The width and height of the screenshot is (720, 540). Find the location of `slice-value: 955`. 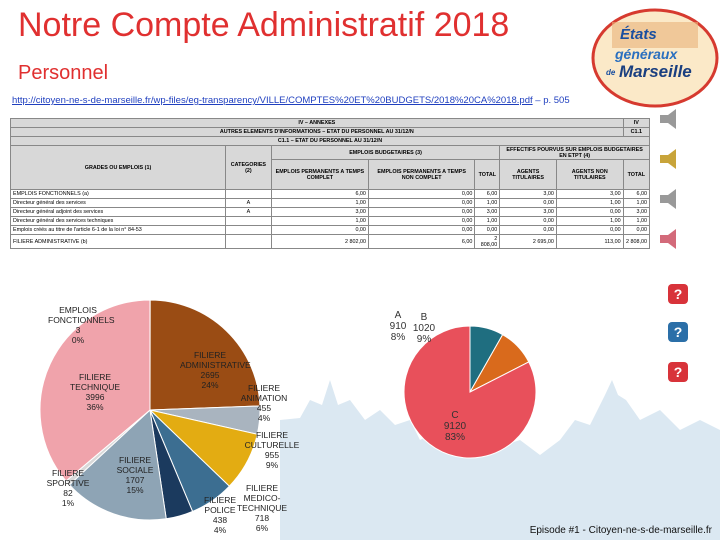

slice-value: 955 is located at coordinates (272, 455).